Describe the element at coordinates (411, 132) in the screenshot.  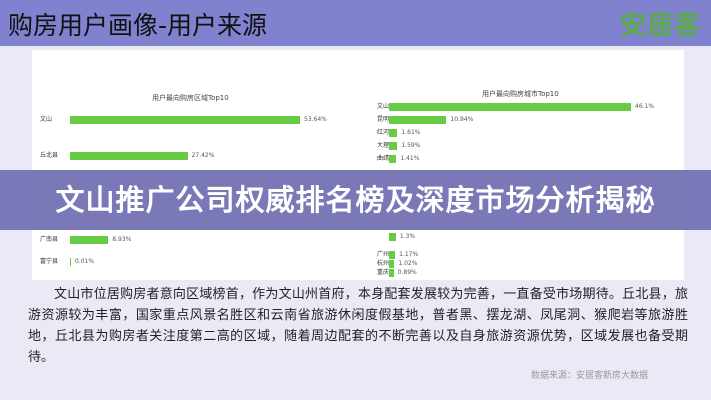
I see `value-label: 1.61%` at that location.